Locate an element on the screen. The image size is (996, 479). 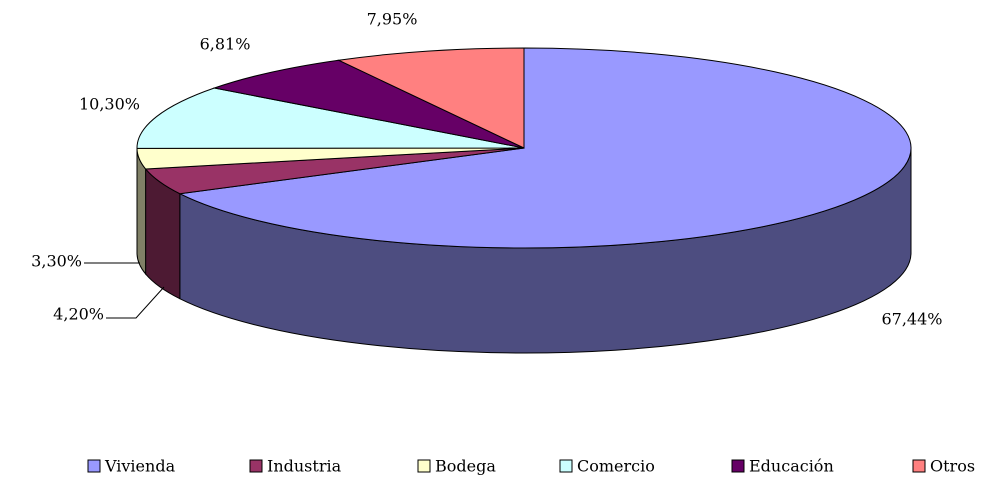
leader-line is located at coordinates (135, 302).